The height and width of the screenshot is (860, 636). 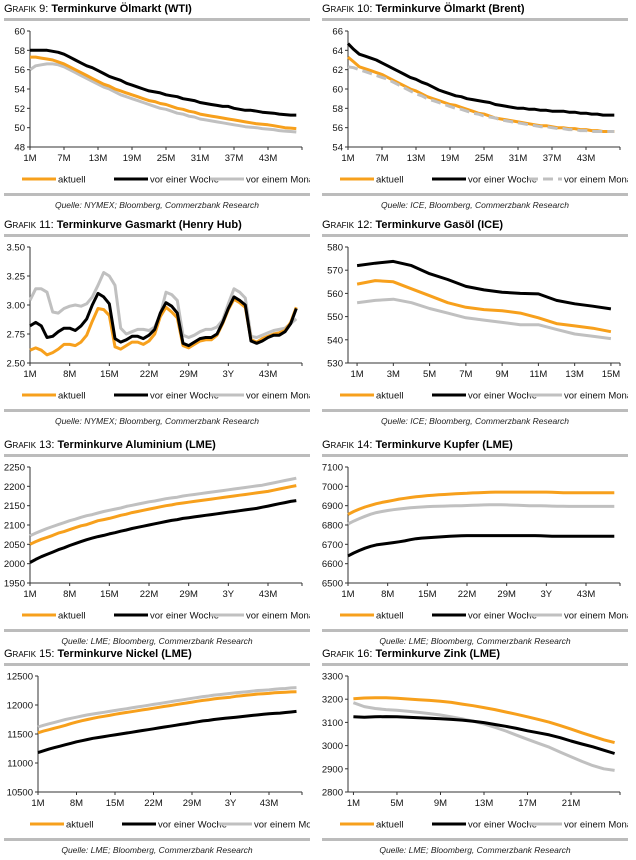 I want to click on y-tick-label: 50, so click(x=19, y=128).